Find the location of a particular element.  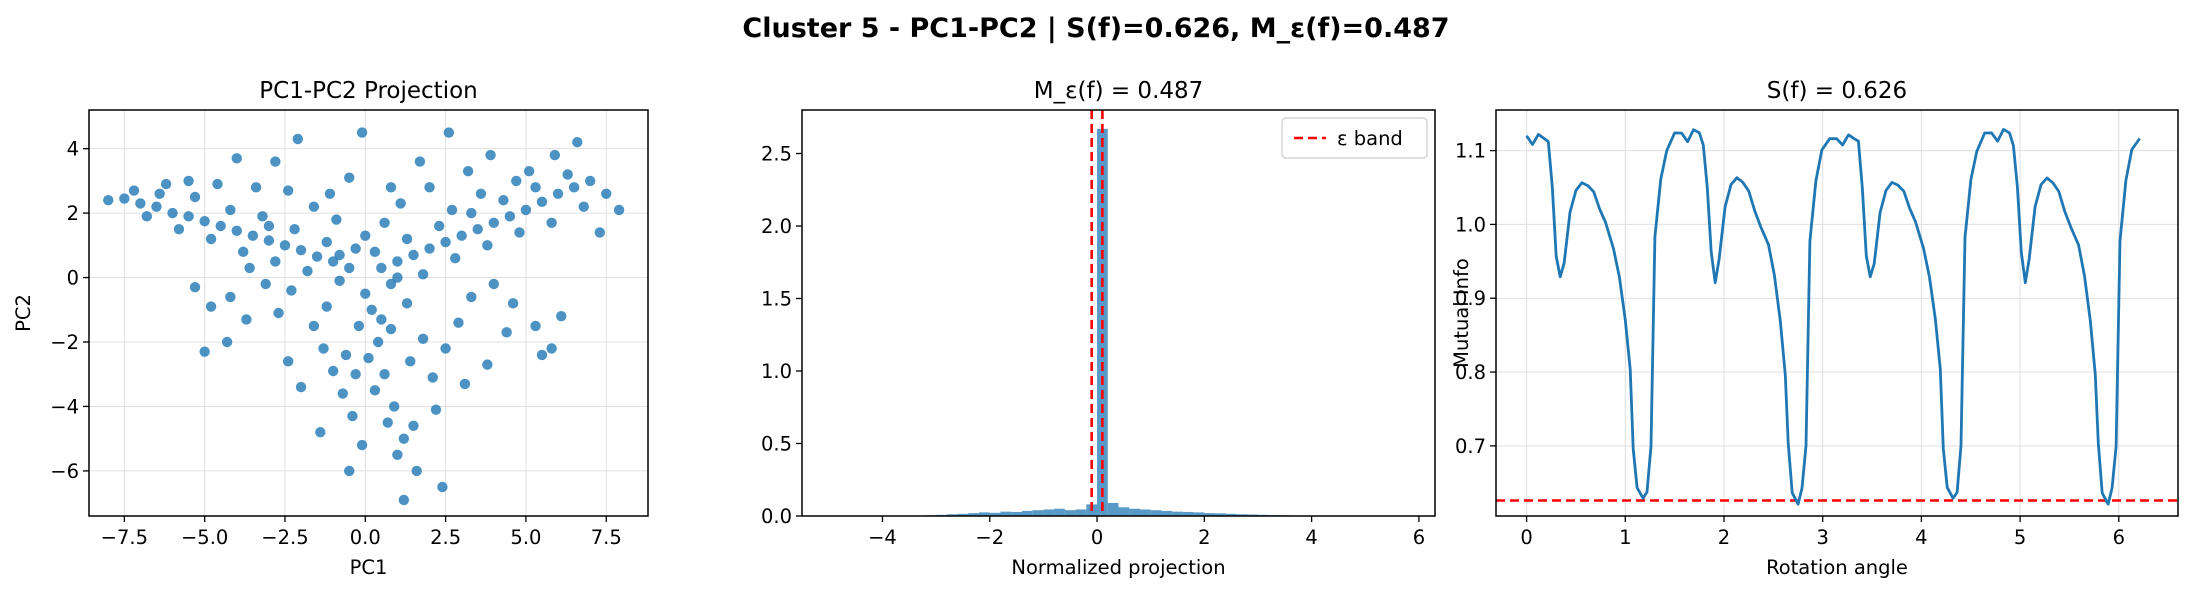

histogram-legend: ε band is located at coordinates (1354, 138).